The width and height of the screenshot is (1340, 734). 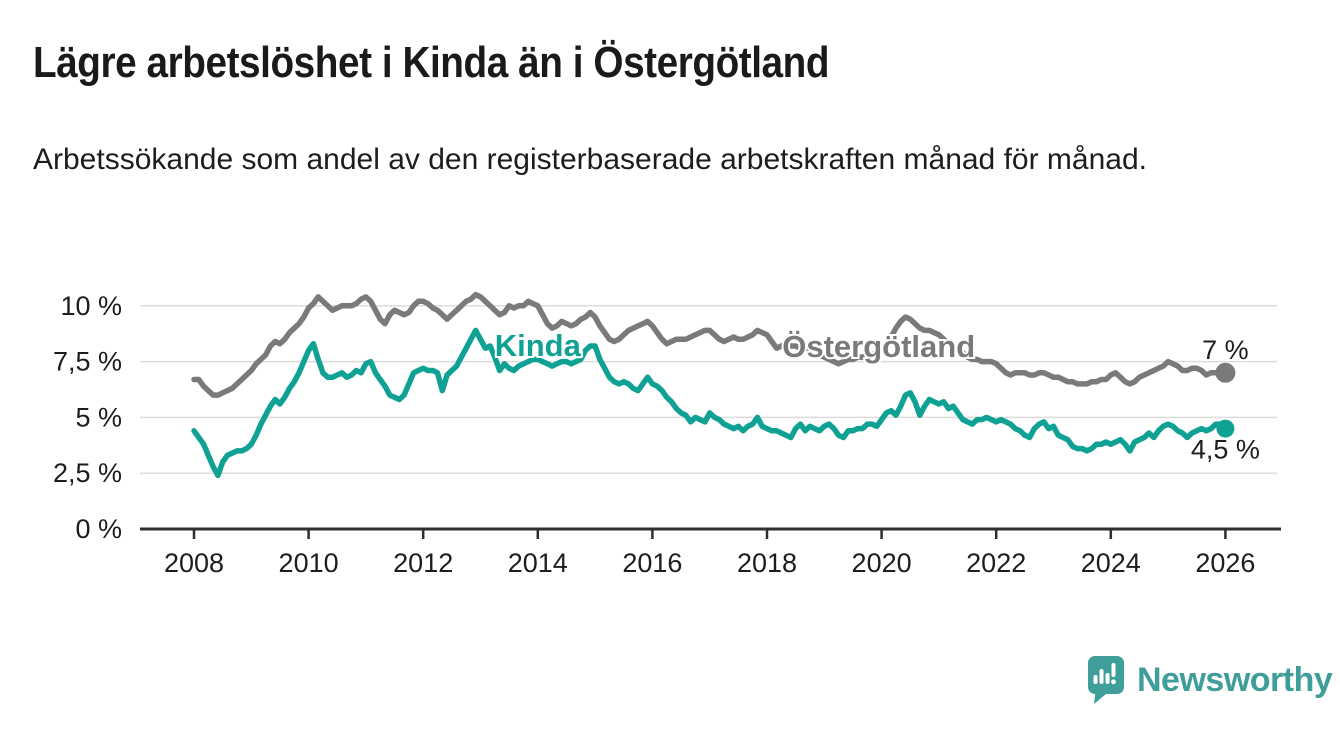 I want to click on newsworthy-logo: Newsworthy, so click(x=1209, y=680).